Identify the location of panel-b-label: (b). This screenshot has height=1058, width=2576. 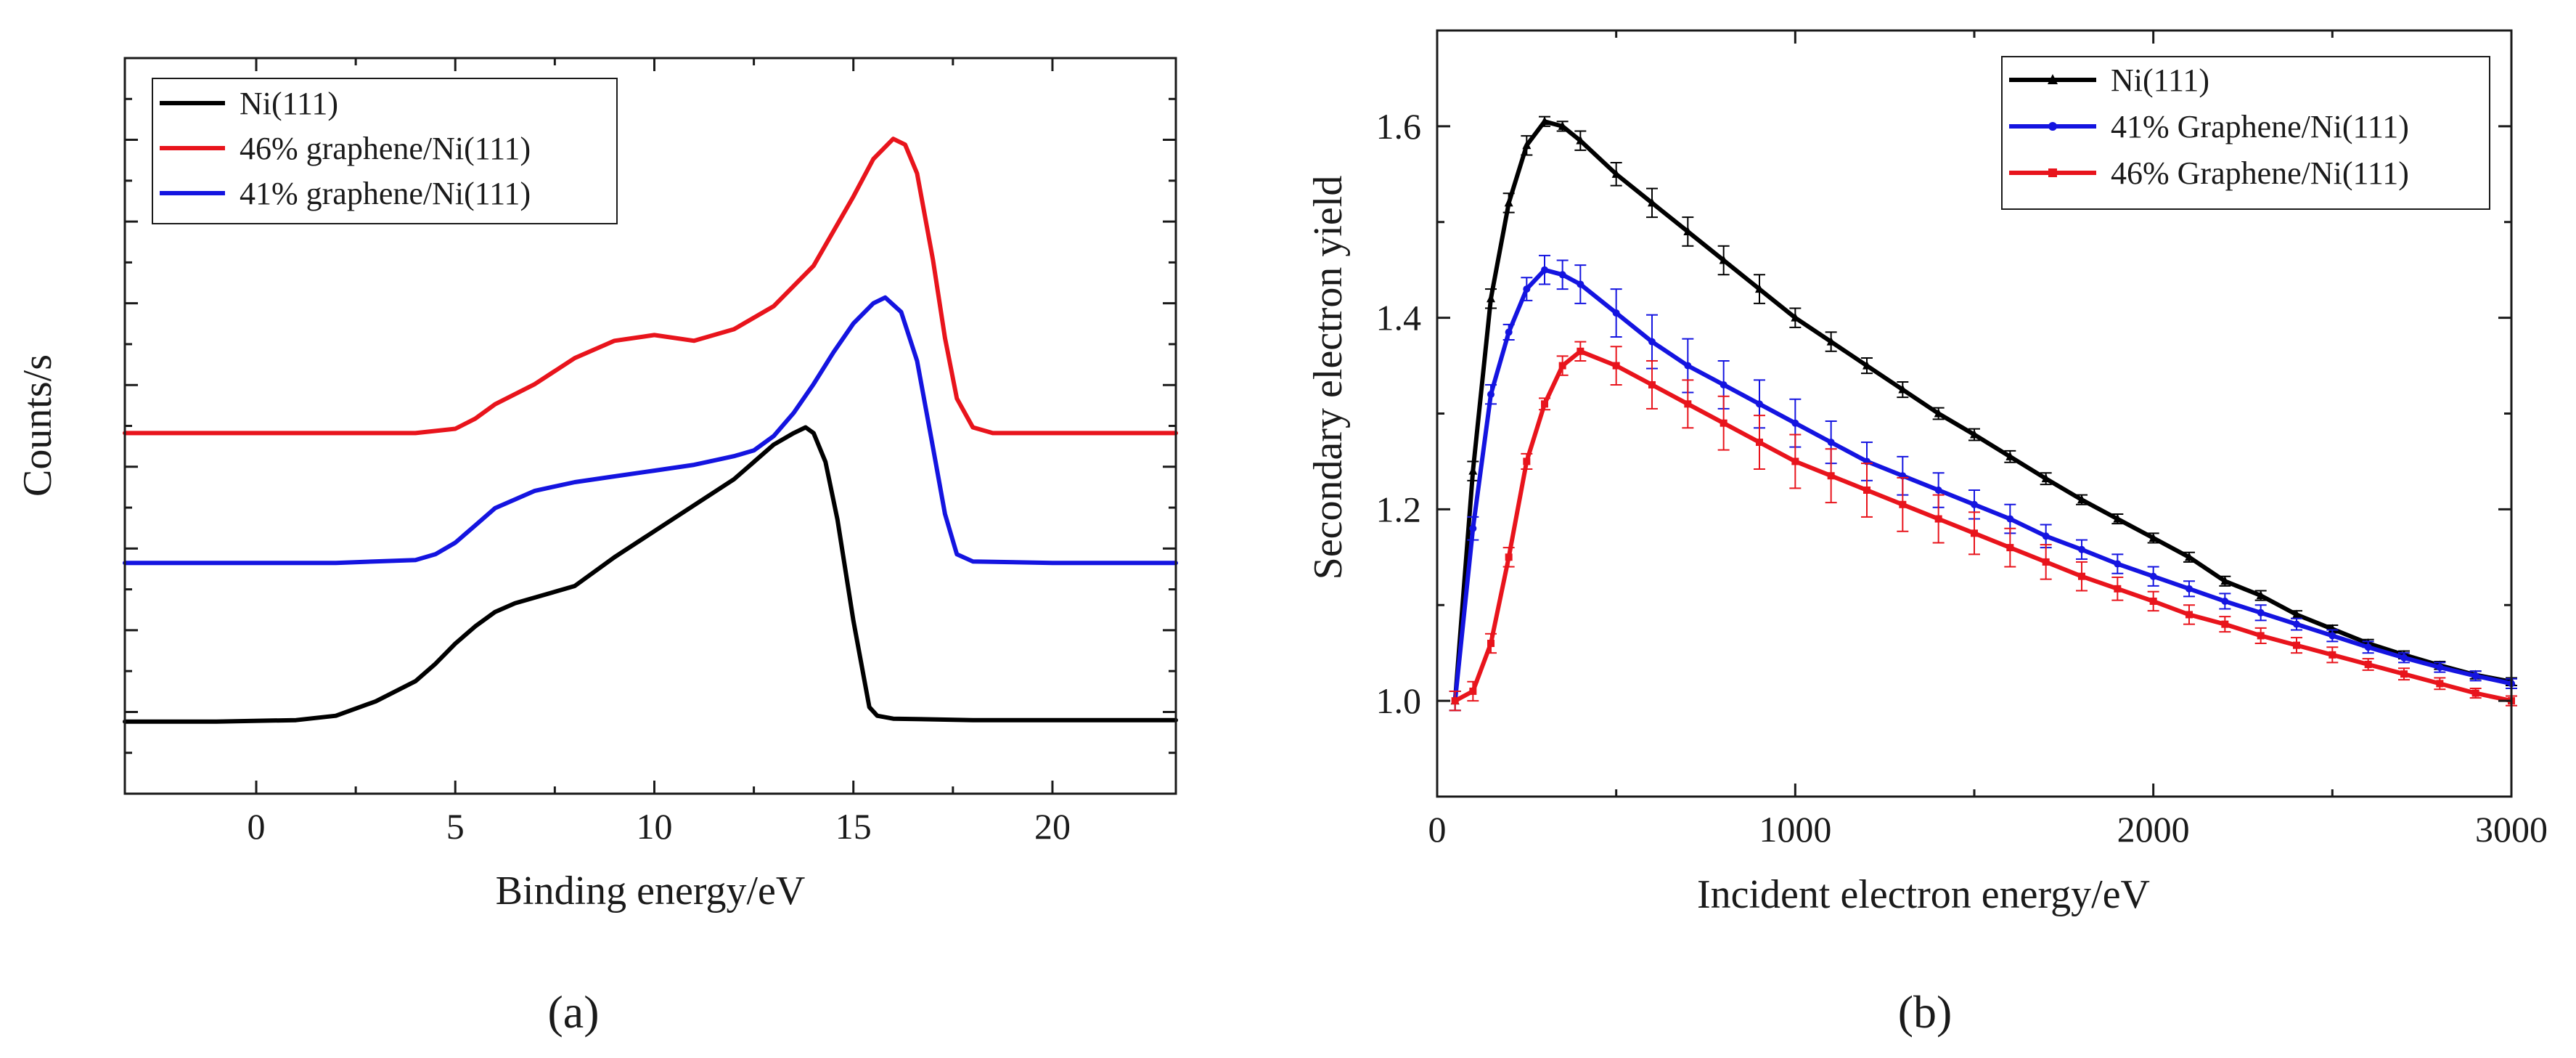
(1926, 1012).